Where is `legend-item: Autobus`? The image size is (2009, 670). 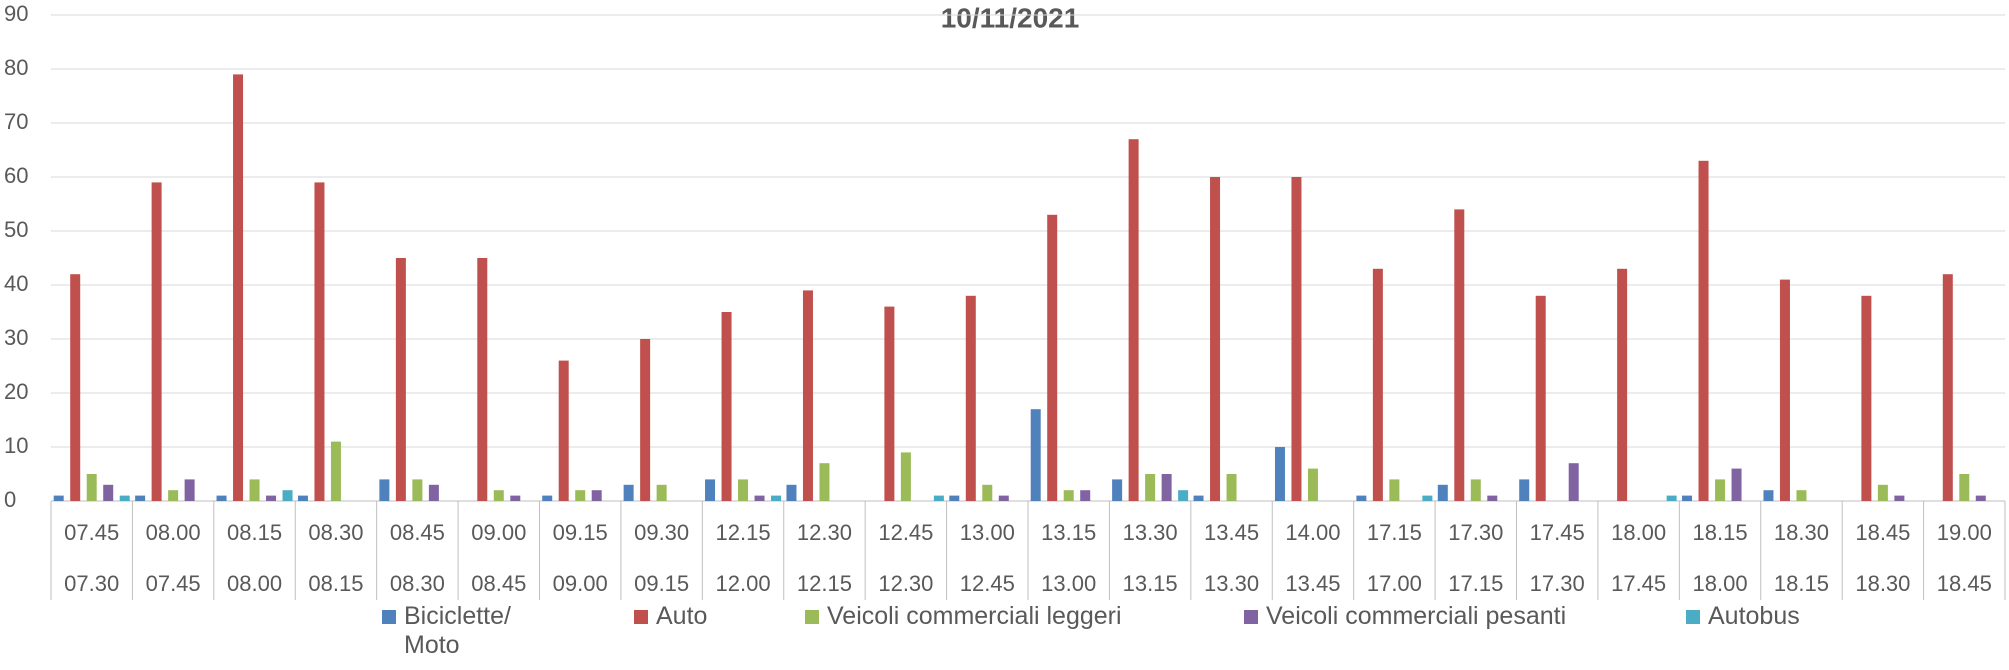
legend-item: Autobus is located at coordinates (1786, 616).